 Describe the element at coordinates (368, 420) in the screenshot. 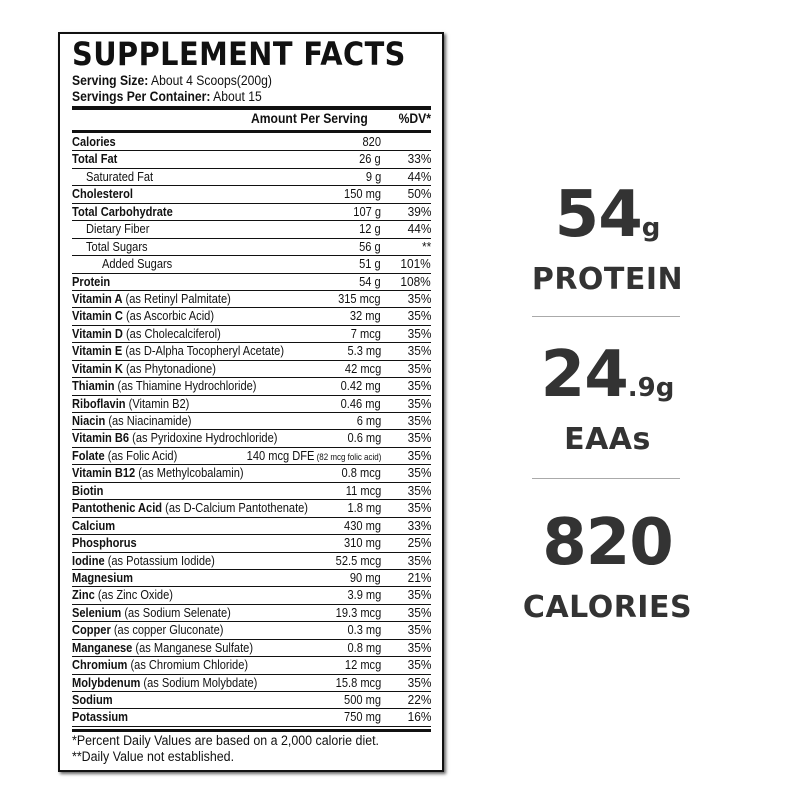

I see `nutrient-amount: 6 mg` at that location.